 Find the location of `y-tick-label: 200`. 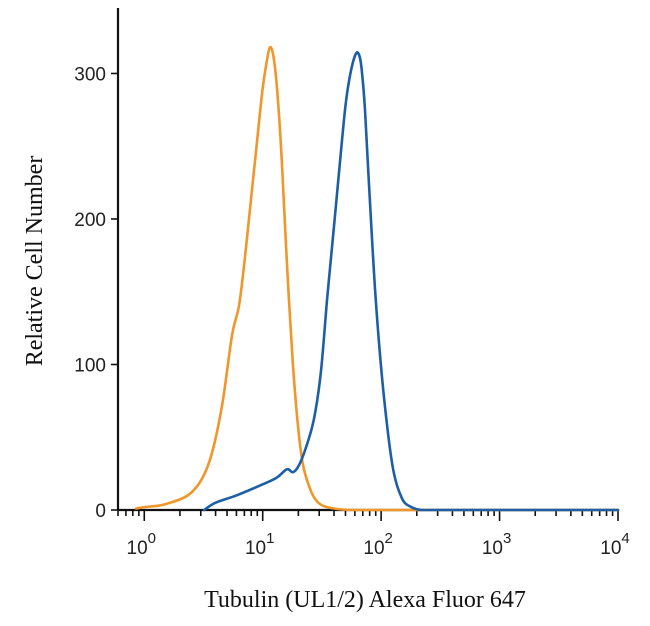

y-tick-label: 200 is located at coordinates (90, 220).